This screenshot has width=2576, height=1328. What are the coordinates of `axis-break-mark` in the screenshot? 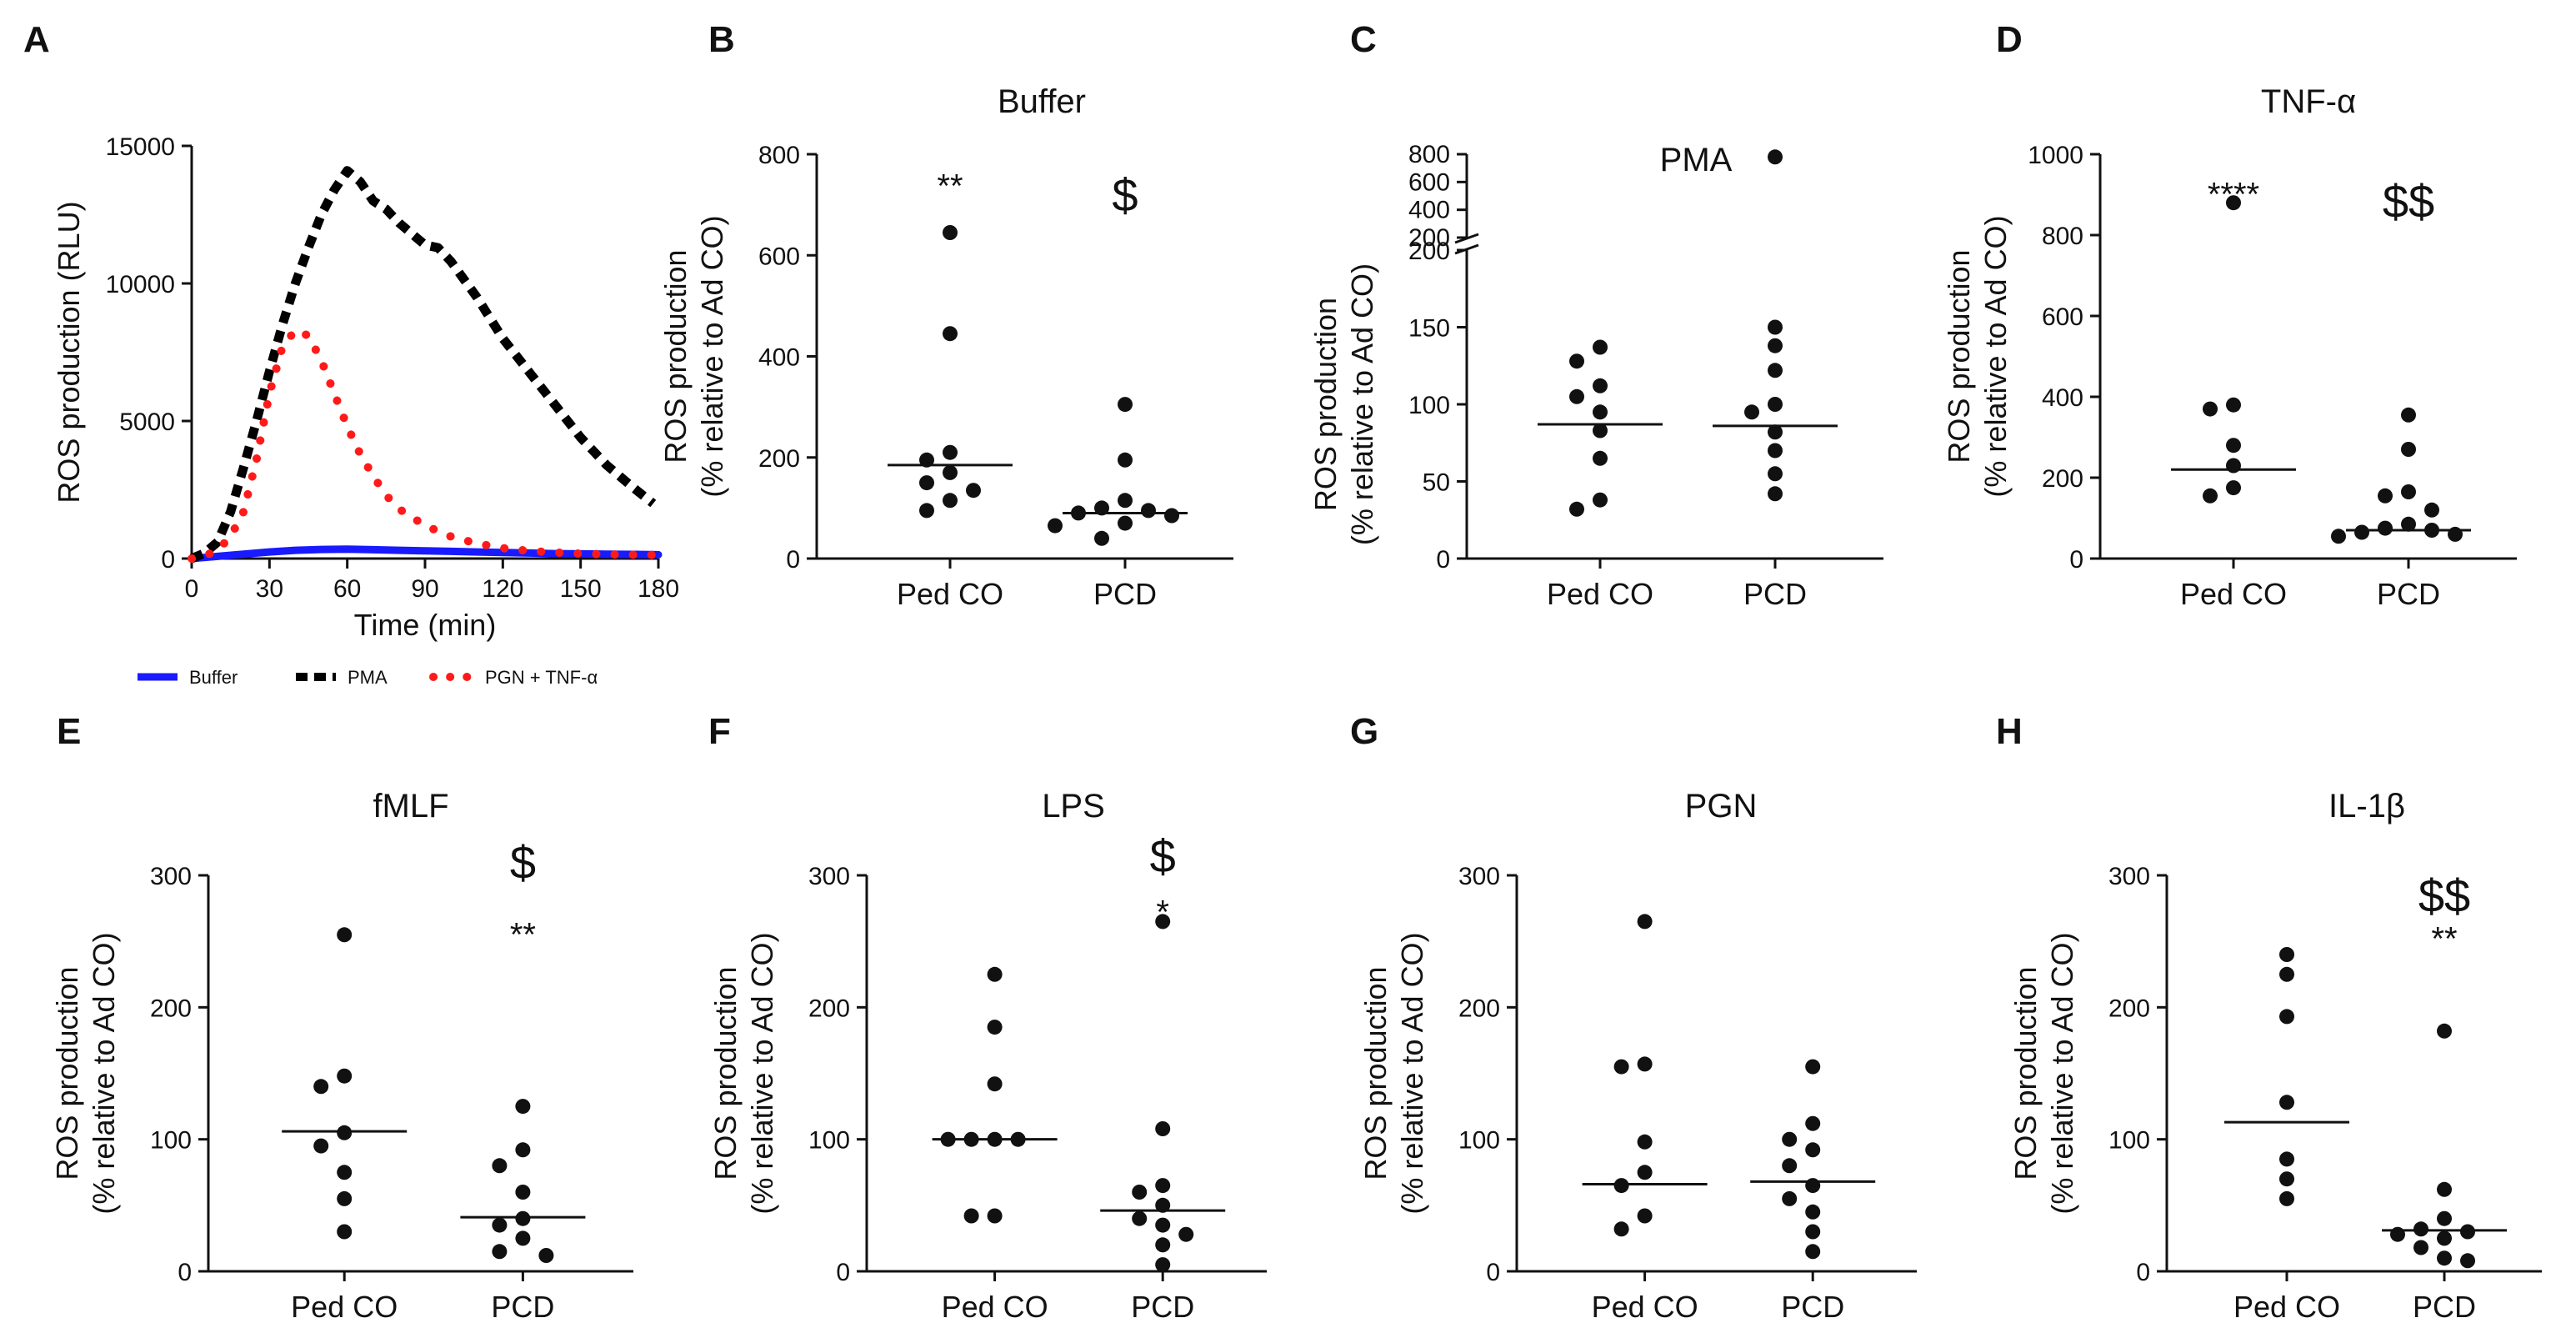 It's located at (1466, 238).